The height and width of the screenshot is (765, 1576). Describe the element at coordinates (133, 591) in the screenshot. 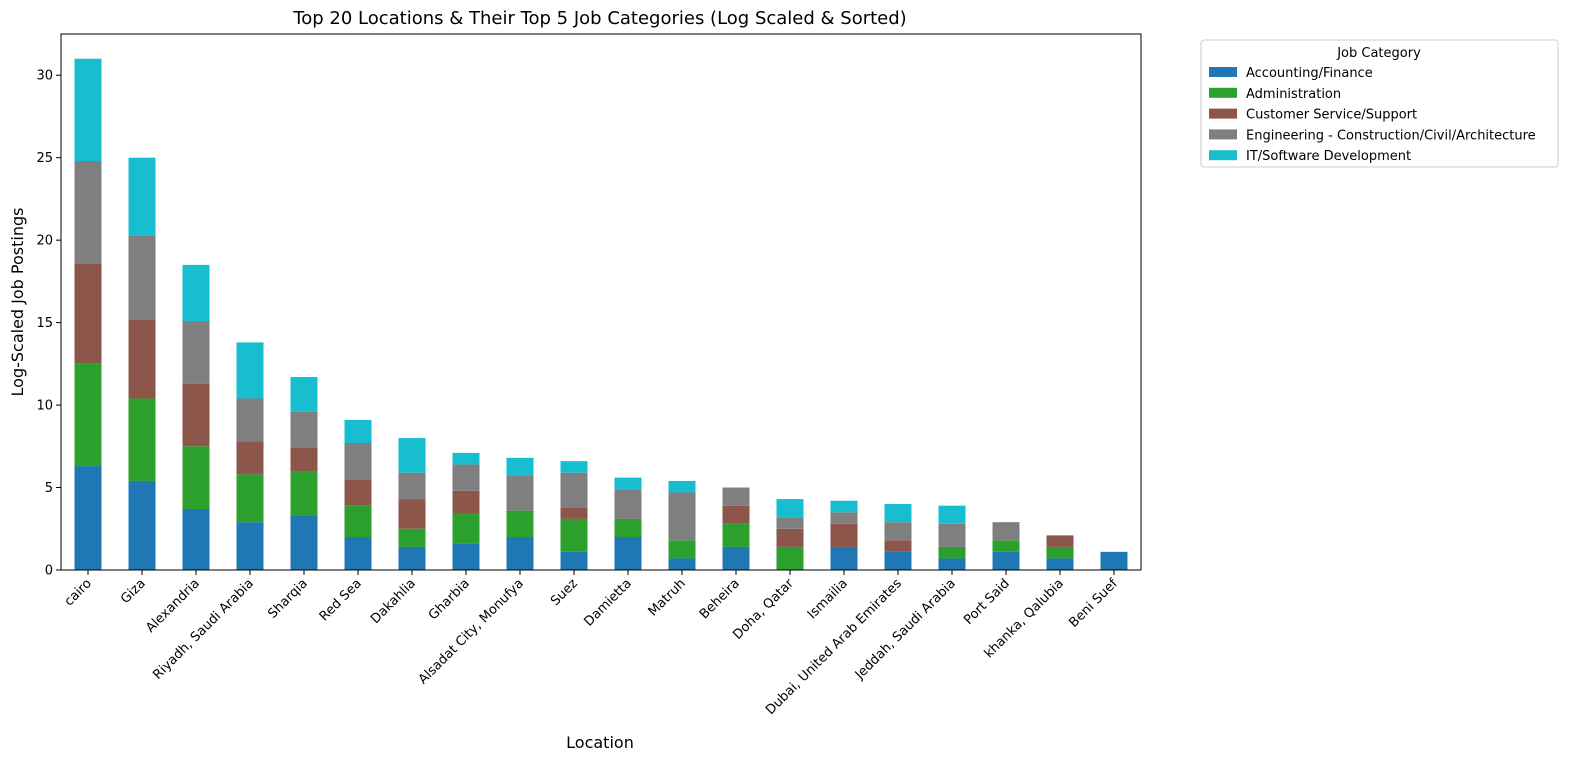

I see `x-tick-label: Giza` at that location.